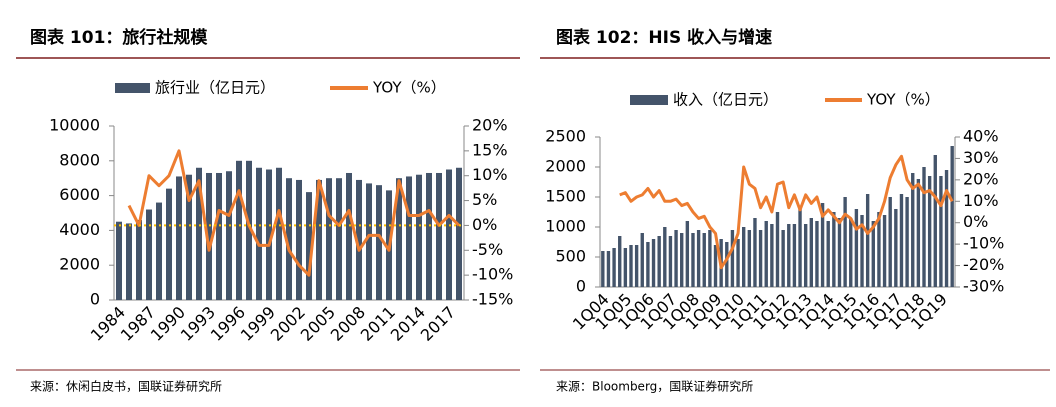  I want to click on y2-tick-label: -15%, so click(492, 299).